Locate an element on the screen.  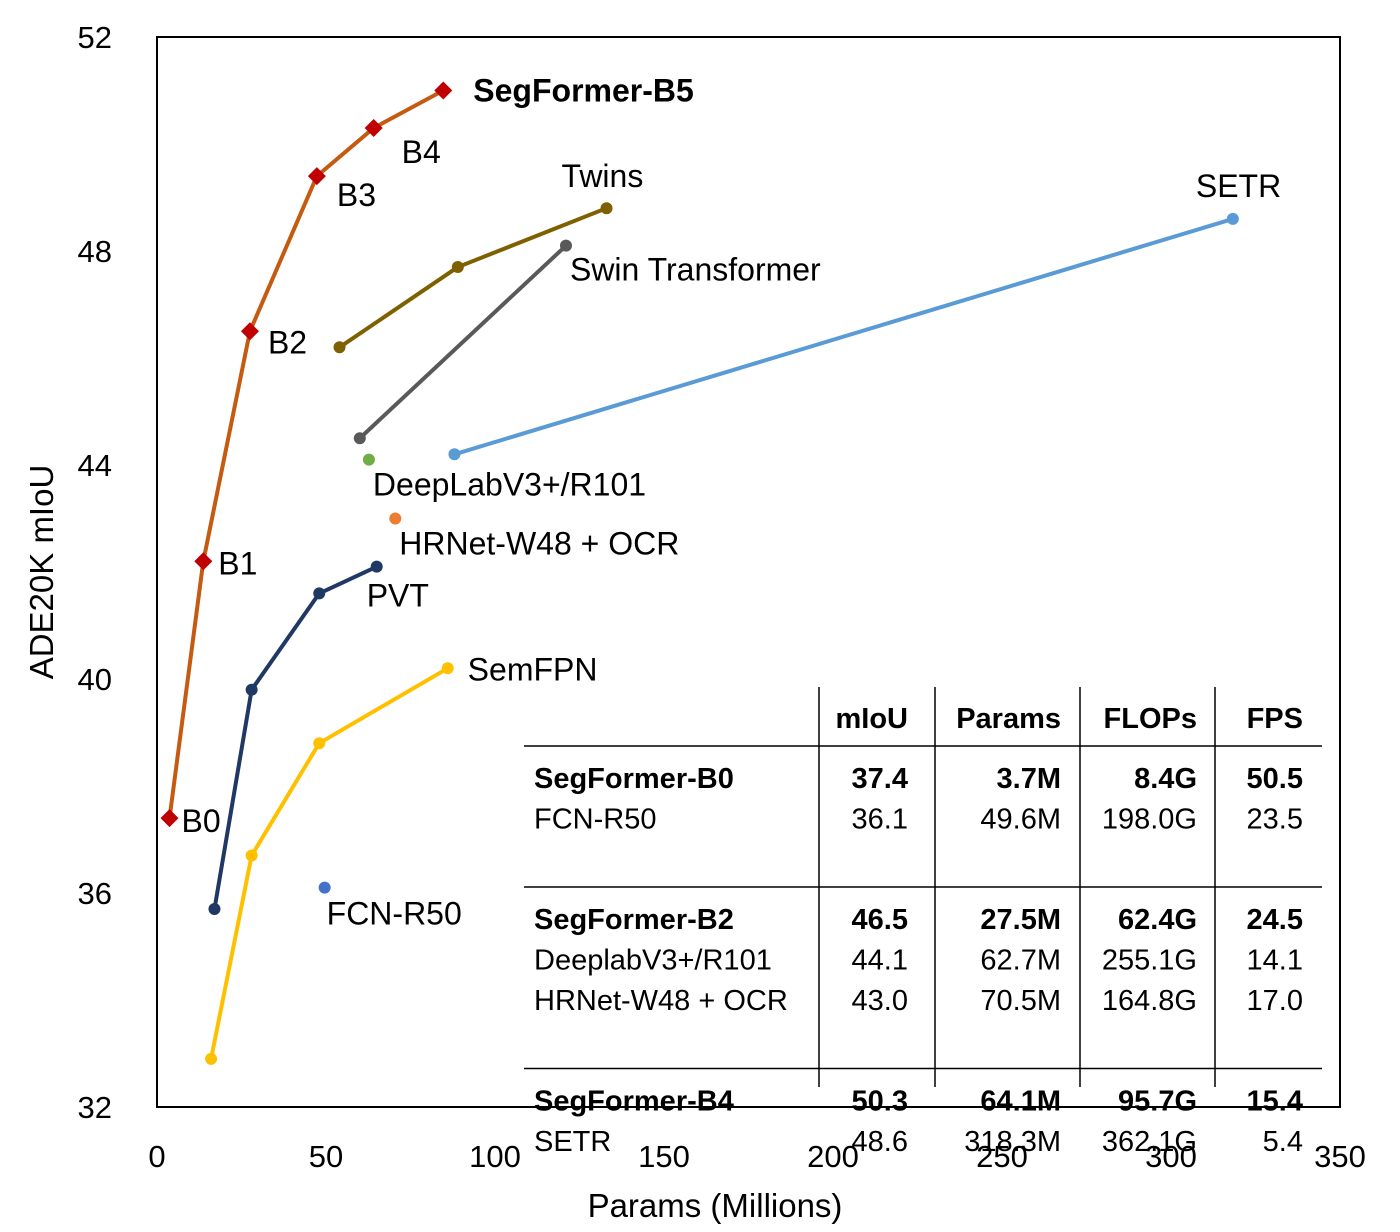
x-tick-300: 300 is located at coordinates (1171, 1156).